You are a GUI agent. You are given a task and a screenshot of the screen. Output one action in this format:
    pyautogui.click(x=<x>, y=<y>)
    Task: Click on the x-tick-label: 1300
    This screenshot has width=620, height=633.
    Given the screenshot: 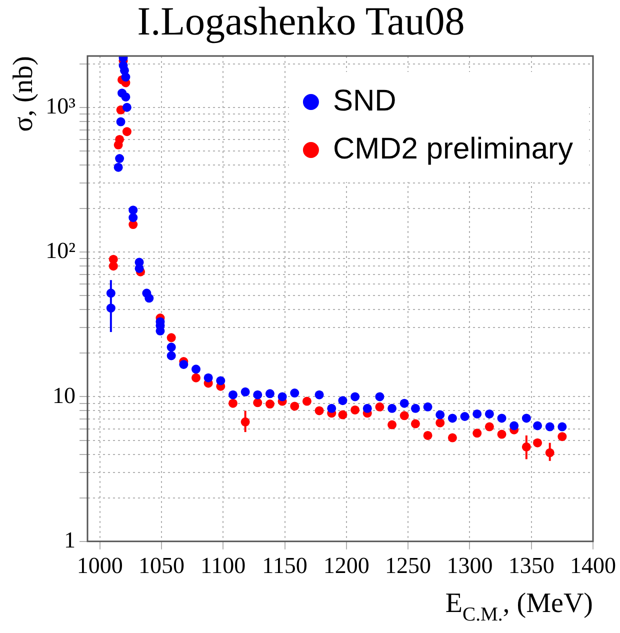 What is the action you would take?
    pyautogui.click(x=469, y=565)
    